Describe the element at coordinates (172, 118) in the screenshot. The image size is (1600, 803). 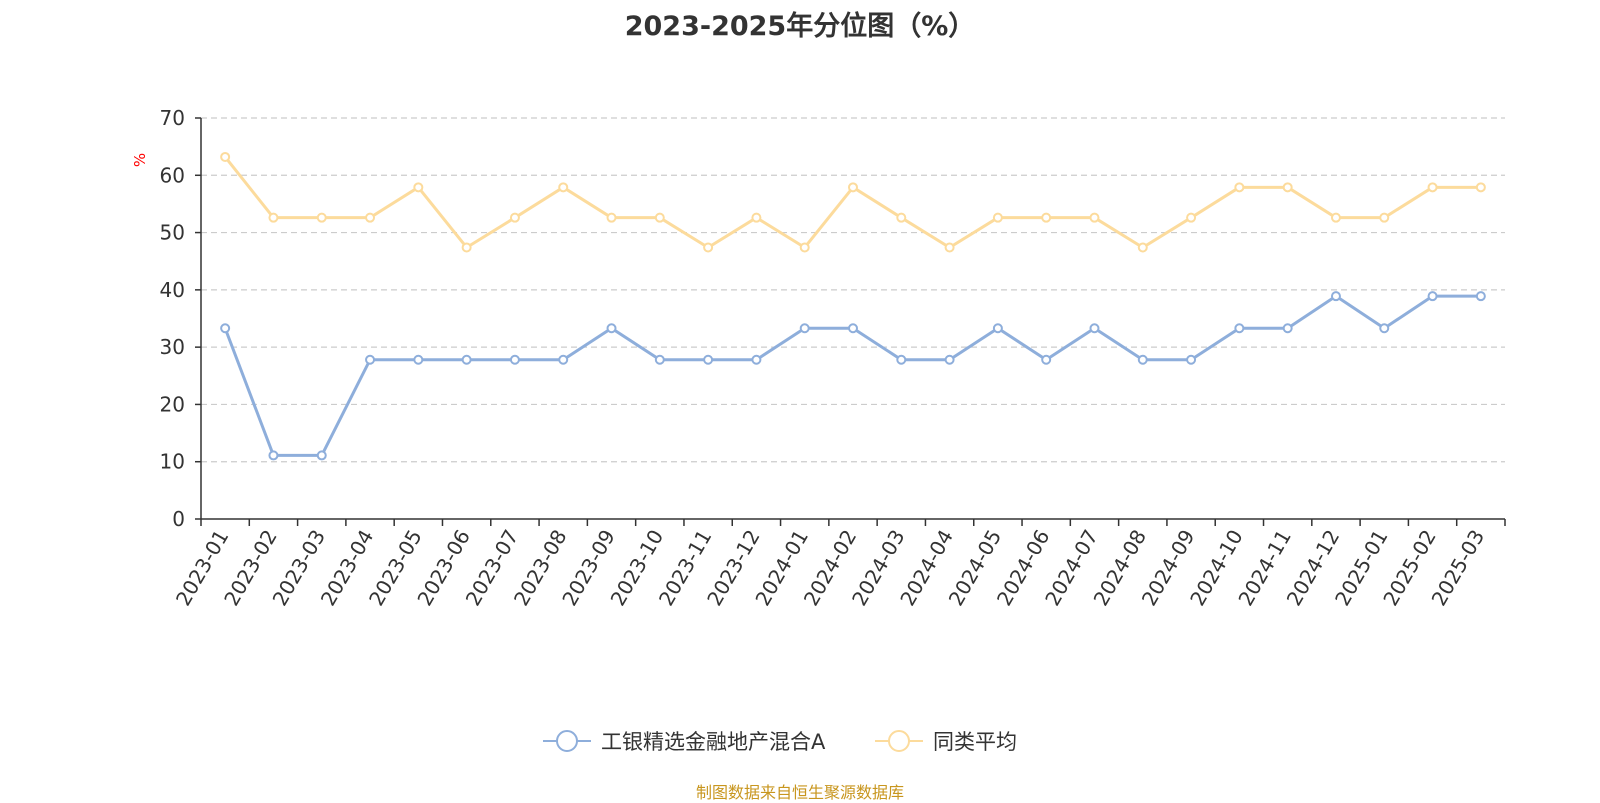
I see `y-tick-label: 70` at that location.